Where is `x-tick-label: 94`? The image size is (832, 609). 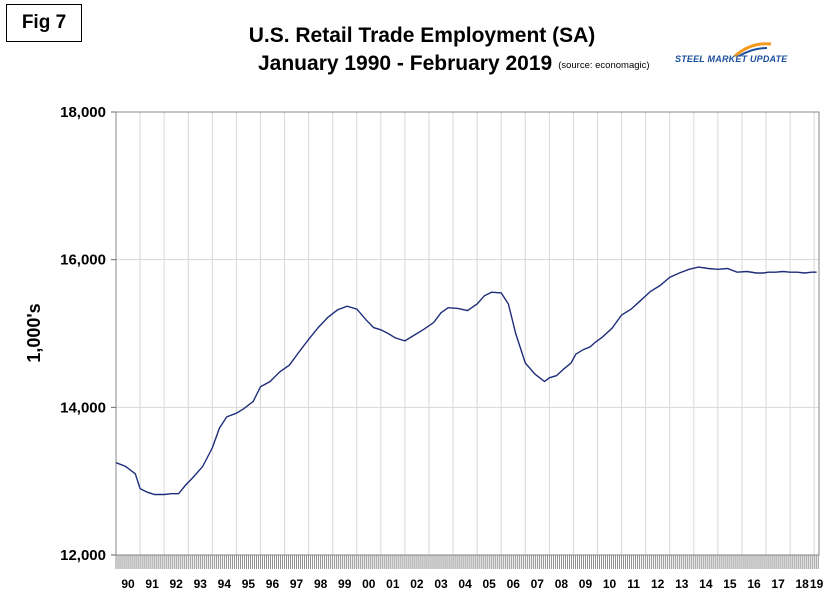 x-tick-label: 94 is located at coordinates (225, 584).